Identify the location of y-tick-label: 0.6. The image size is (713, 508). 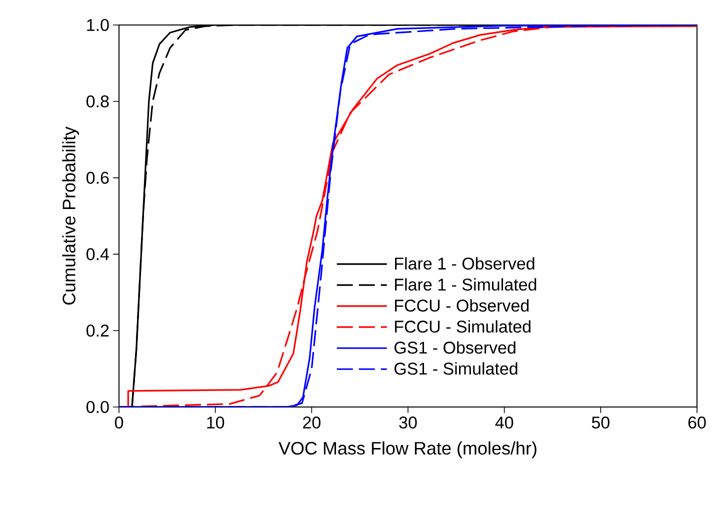
(97, 178).